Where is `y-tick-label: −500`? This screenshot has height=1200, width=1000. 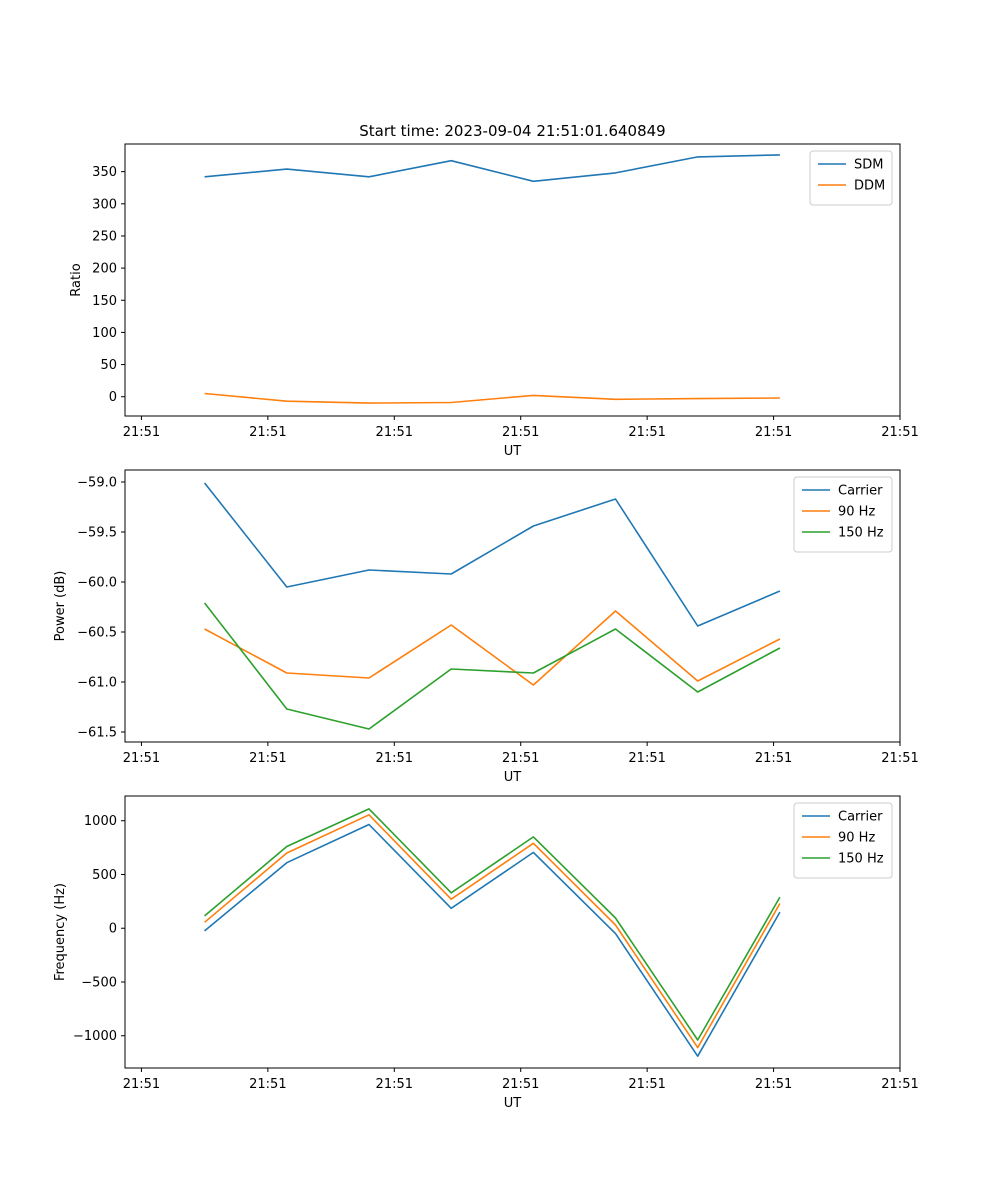 y-tick-label: −500 is located at coordinates (99, 982).